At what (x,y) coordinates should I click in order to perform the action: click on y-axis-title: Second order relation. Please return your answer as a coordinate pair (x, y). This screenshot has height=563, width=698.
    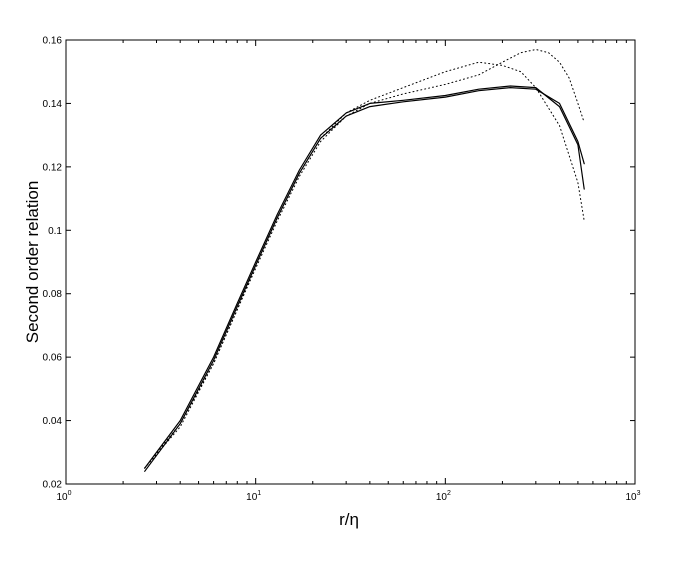
    Looking at the image, I should click on (32, 262).